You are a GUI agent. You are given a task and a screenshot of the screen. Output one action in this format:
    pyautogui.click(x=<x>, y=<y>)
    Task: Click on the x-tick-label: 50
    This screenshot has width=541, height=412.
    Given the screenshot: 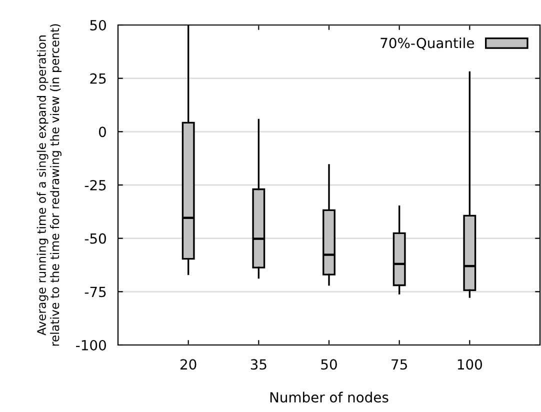 What is the action you would take?
    pyautogui.click(x=329, y=364)
    